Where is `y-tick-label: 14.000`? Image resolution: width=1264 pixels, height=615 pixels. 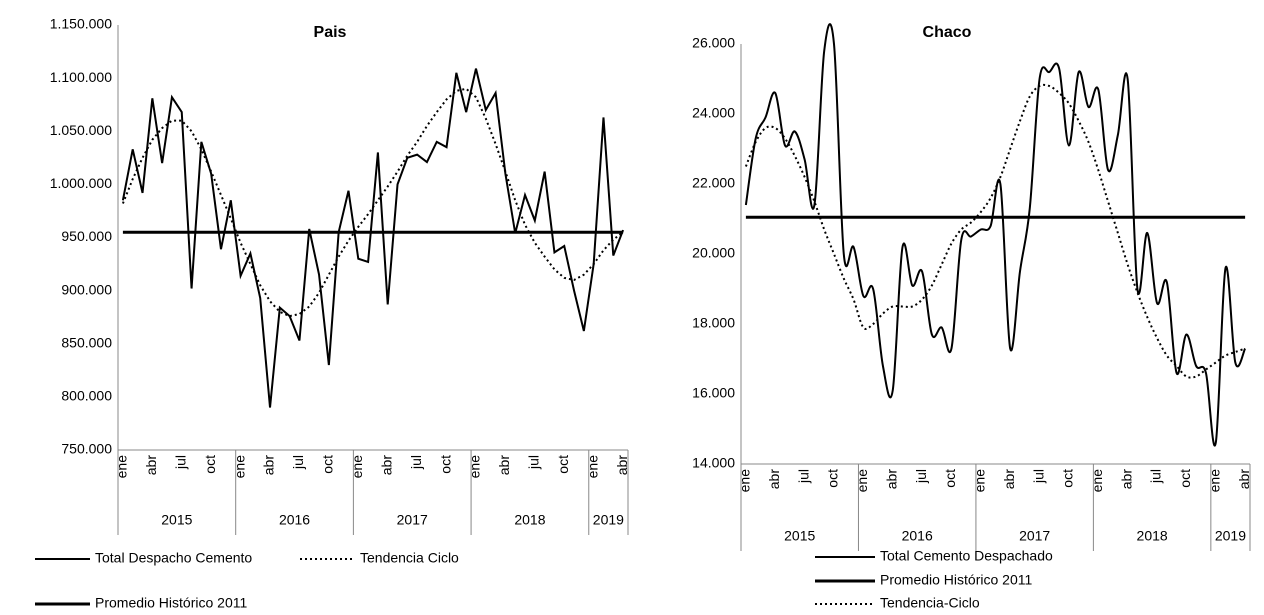 y-tick-label: 14.000 is located at coordinates (713, 463).